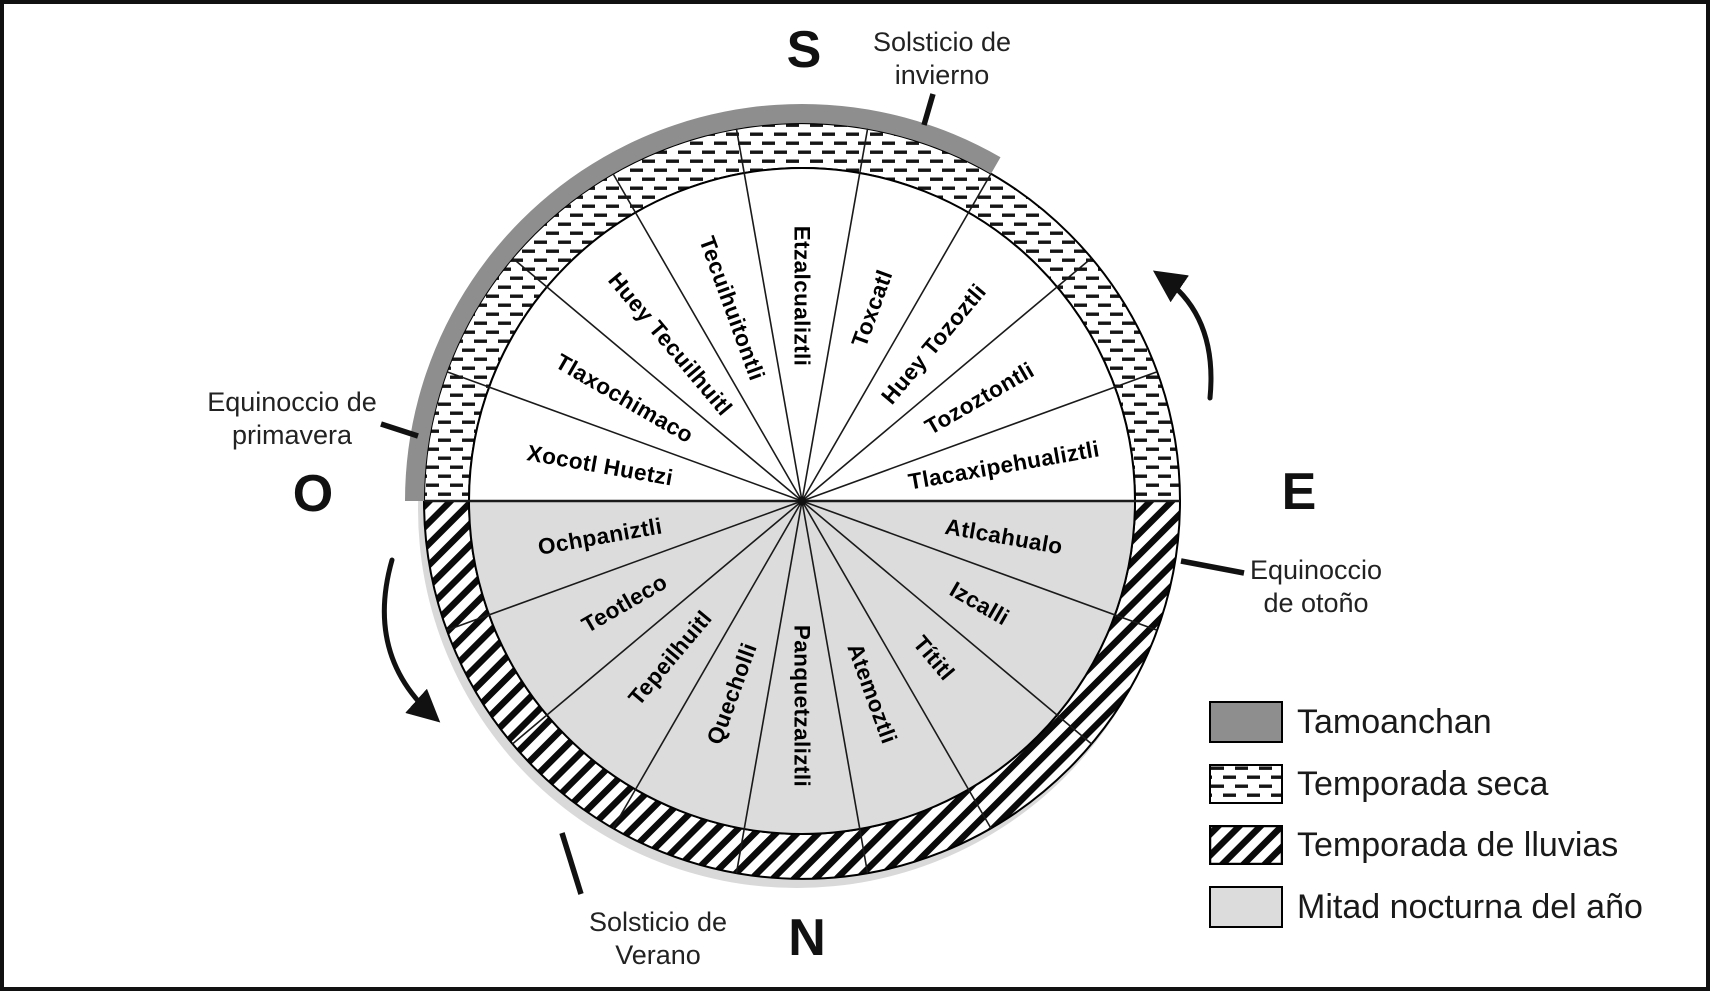  Describe the element at coordinates (1246, 784) in the screenshot. I see `dry-season-swatch-icon` at that location.